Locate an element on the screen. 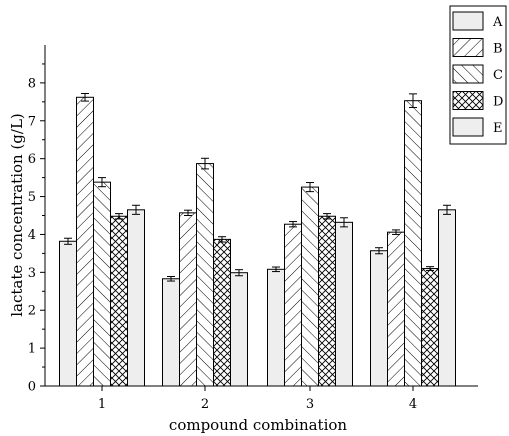 This screenshot has width=509, height=436. y-tick-label: 7 is located at coordinates (32, 121).